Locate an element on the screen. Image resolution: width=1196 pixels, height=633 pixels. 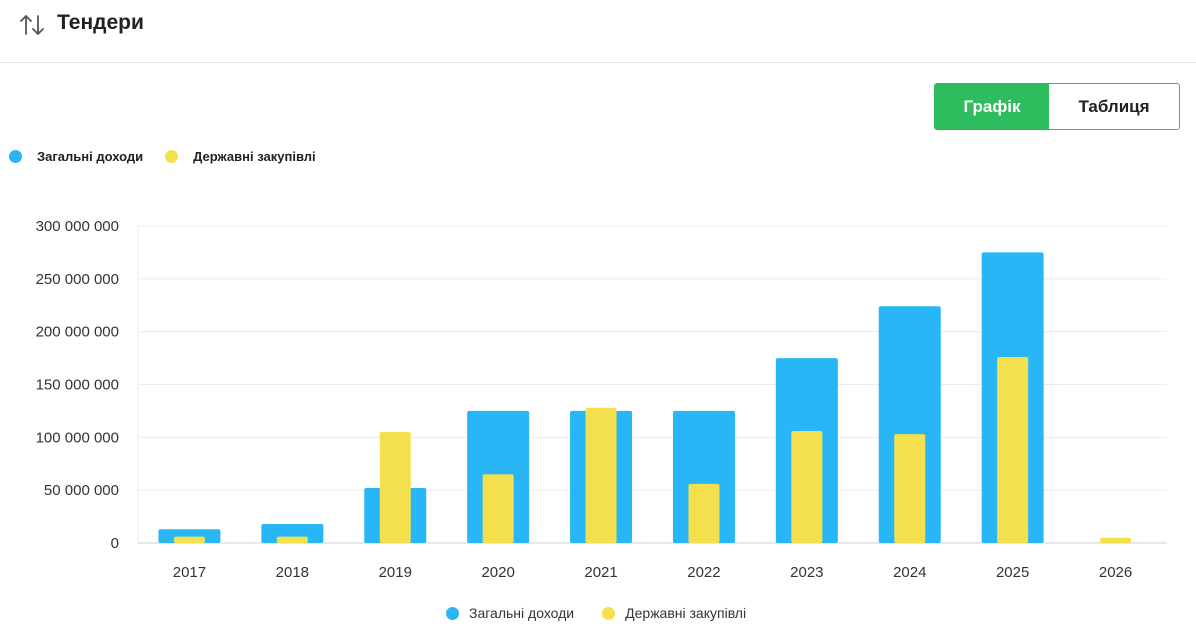
x-tick-label: 2026 is located at coordinates (1115, 572).